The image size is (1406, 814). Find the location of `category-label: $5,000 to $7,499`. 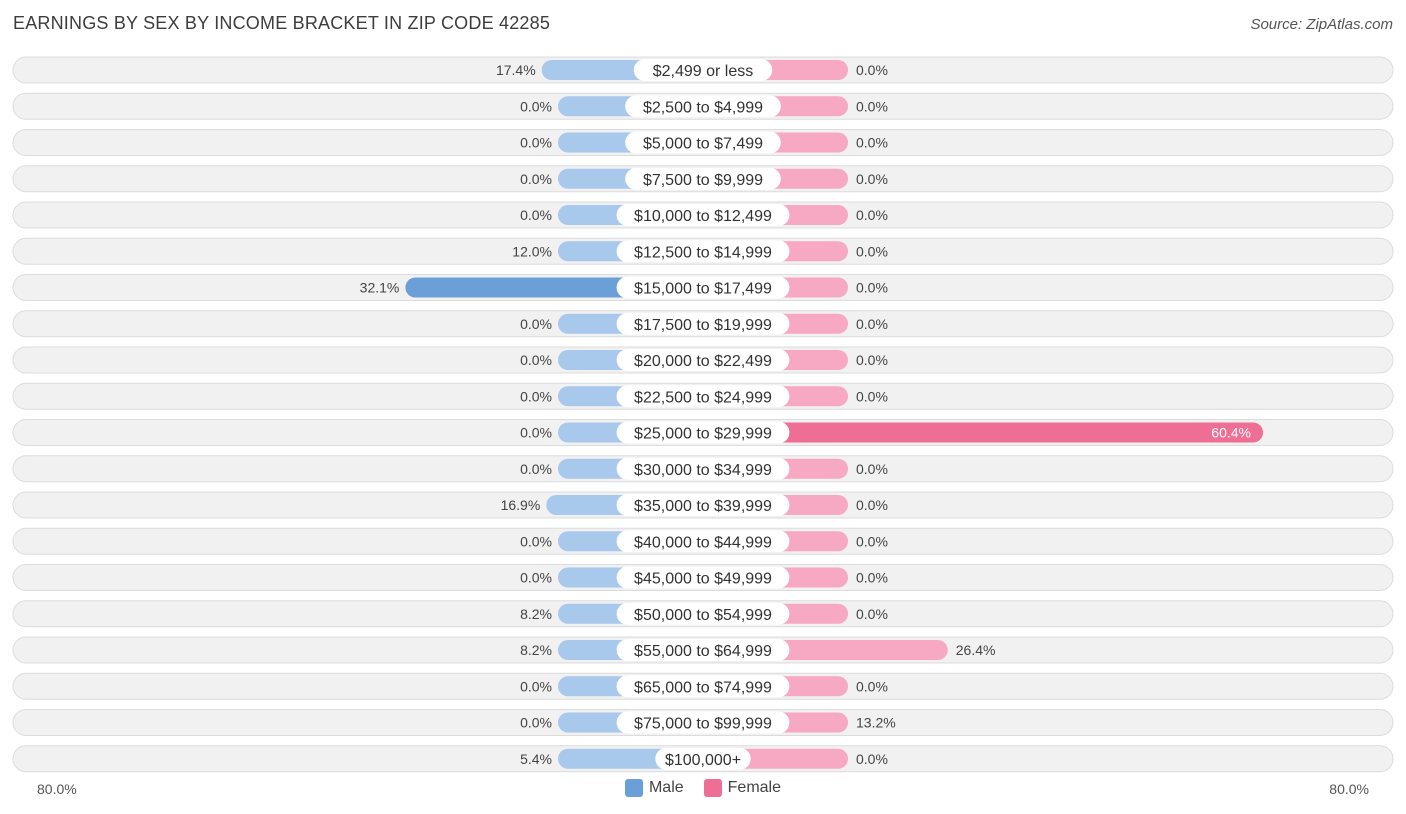

category-label: $5,000 to $7,499 is located at coordinates (703, 144).